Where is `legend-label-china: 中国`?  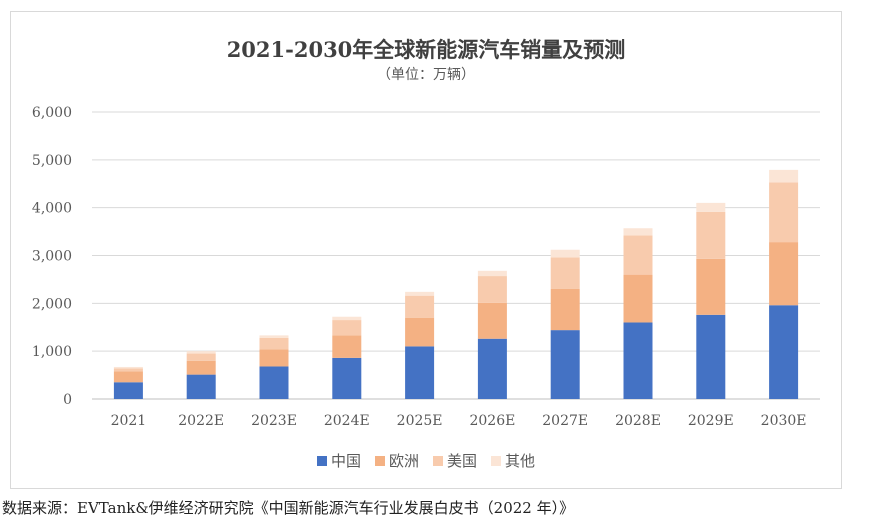 legend-label-china: 中国 is located at coordinates (345, 461).